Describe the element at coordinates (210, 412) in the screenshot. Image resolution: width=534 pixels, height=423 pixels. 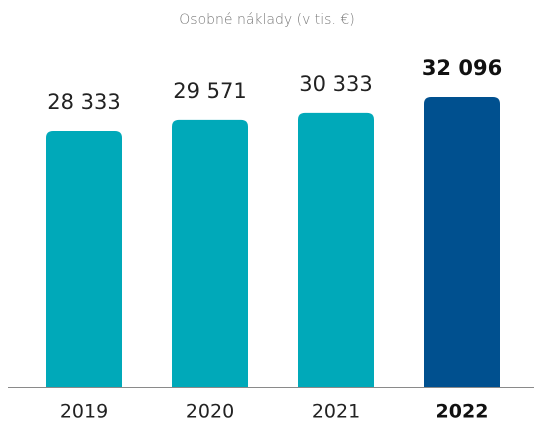
I see `x-tick-label: 2020` at that location.